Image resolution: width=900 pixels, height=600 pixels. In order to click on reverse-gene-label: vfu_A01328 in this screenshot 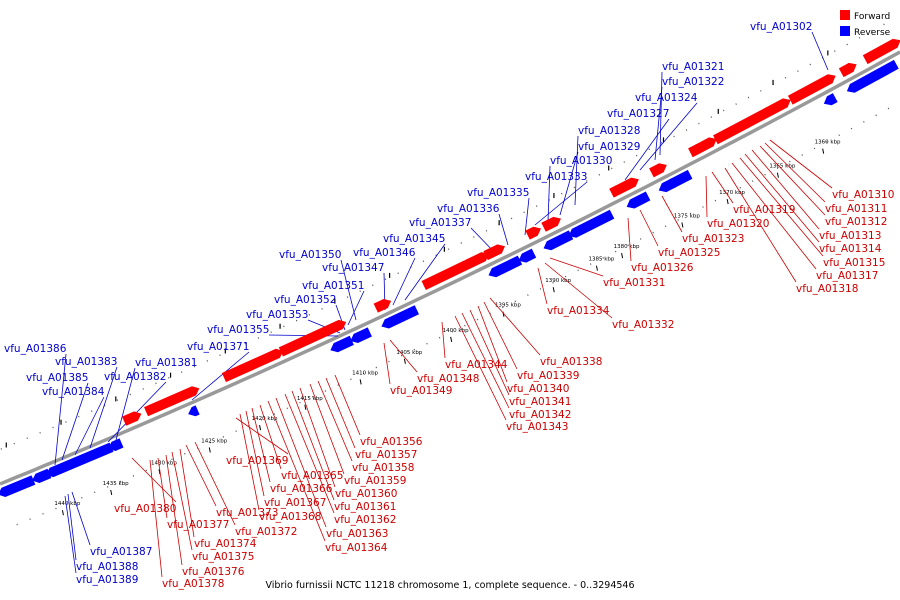, I will do `click(609, 131)`.